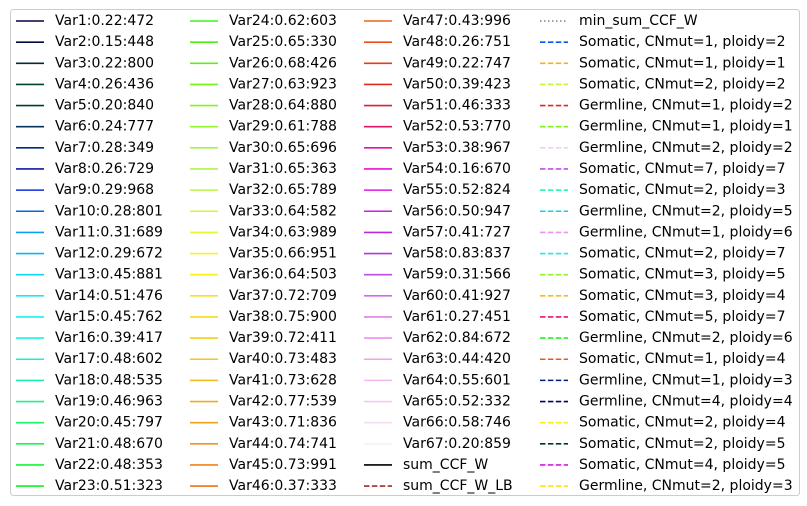 This screenshot has height=506, width=807. What do you see at coordinates (457, 359) in the screenshot?
I see `legend-label: Var63:0.44:420` at bounding box center [457, 359].